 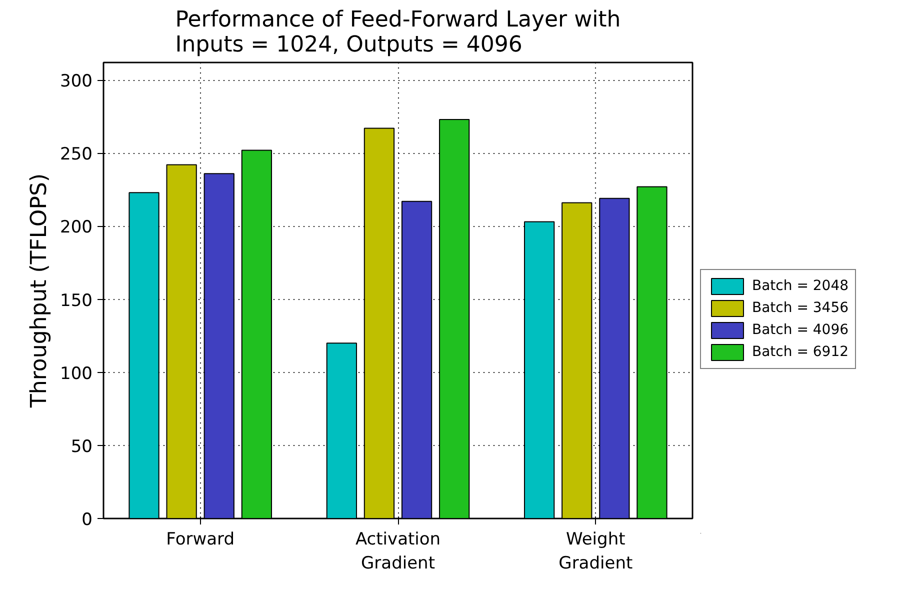 What do you see at coordinates (595, 552) in the screenshot?
I see `x-tick-label: Weight Gradient` at bounding box center [595, 552].